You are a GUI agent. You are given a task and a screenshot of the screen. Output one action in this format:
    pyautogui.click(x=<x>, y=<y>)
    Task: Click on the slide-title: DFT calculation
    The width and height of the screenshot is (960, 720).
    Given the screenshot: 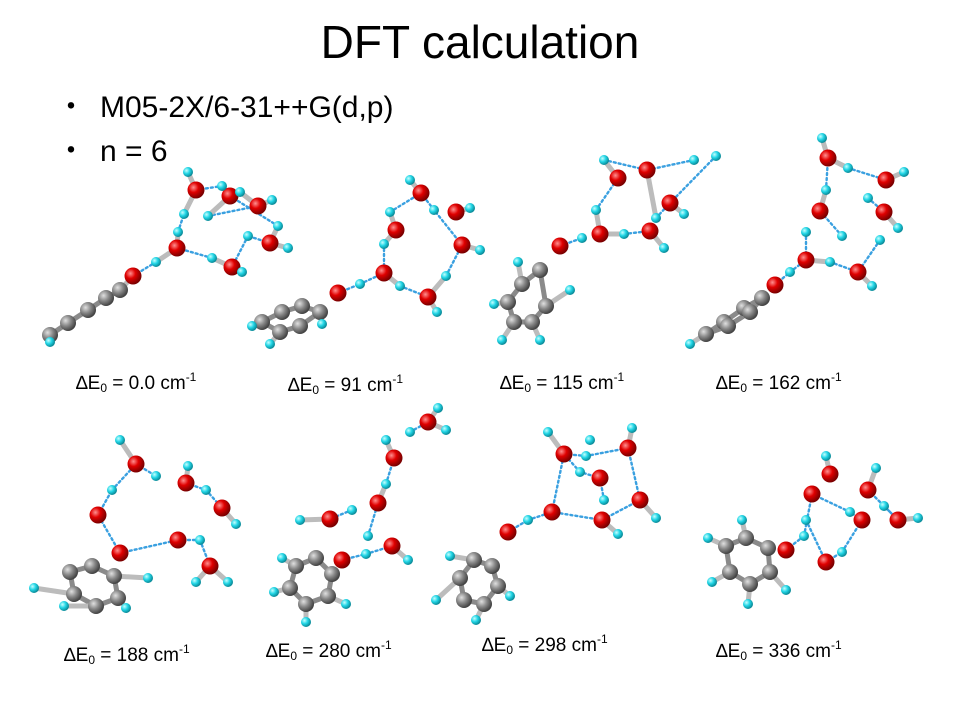 What is the action you would take?
    pyautogui.click(x=480, y=42)
    